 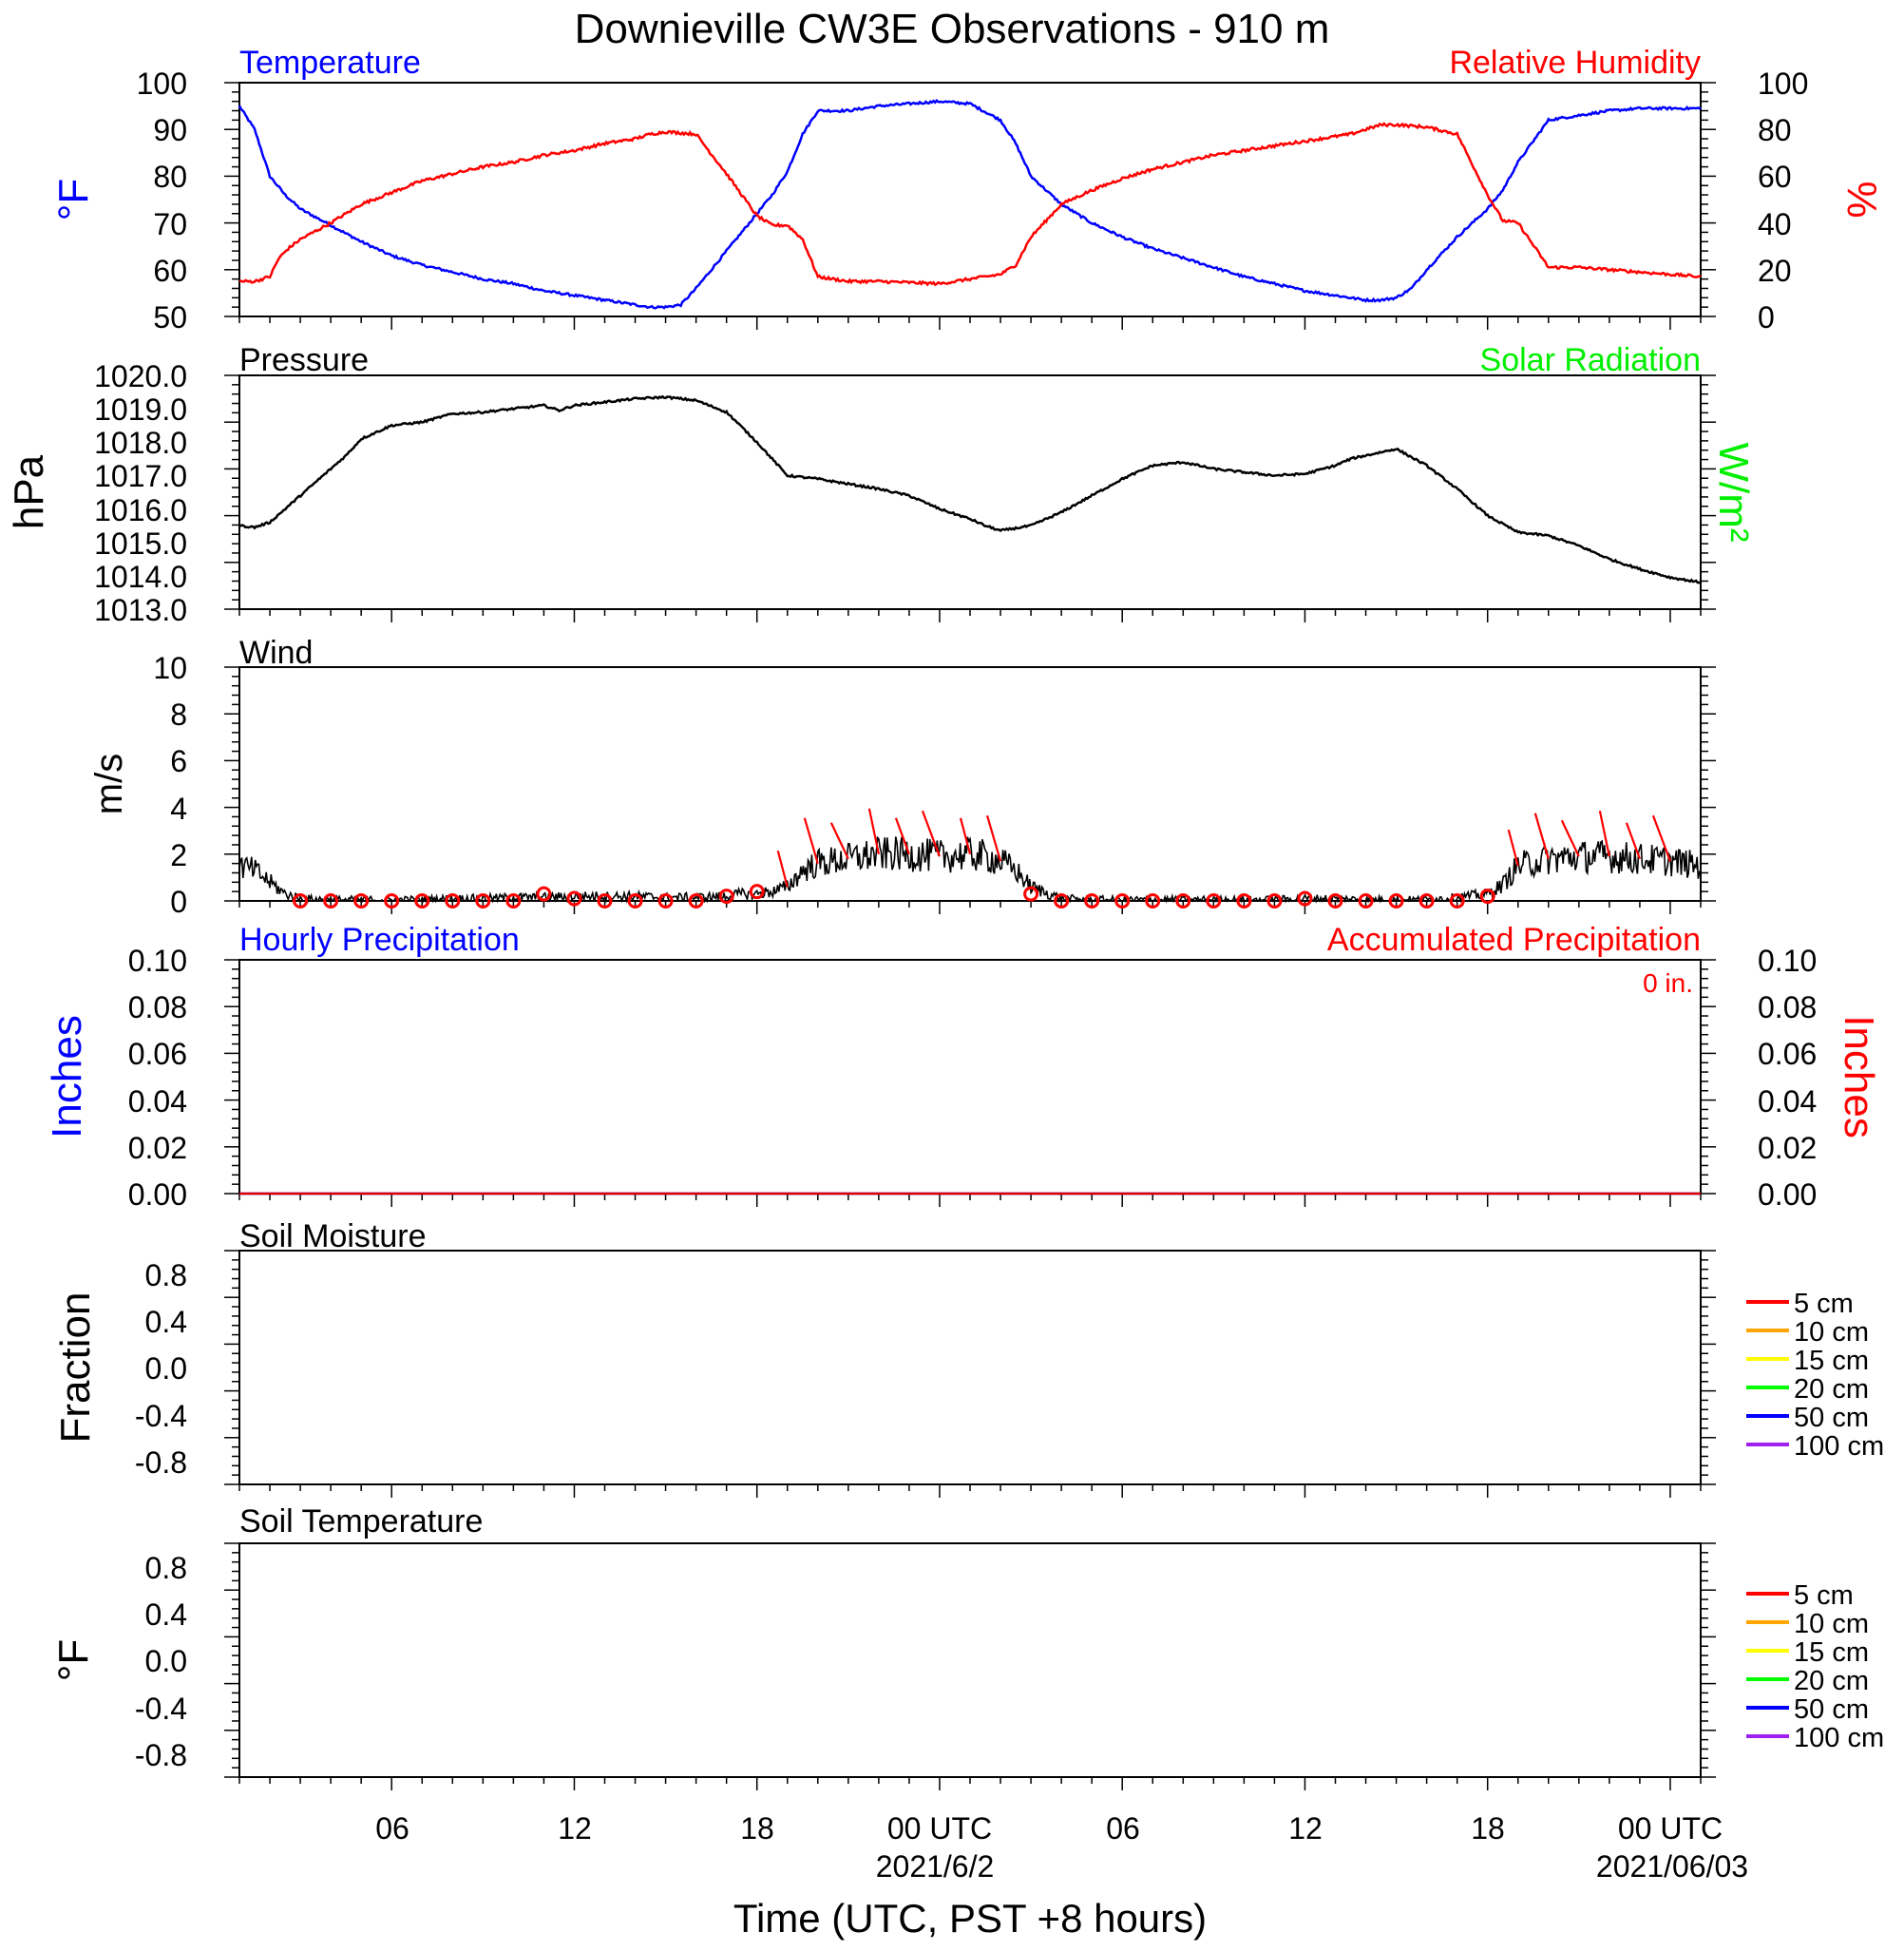 What do you see at coordinates (1775, 271) in the screenshot?
I see `y2-tick-label: 20` at bounding box center [1775, 271].